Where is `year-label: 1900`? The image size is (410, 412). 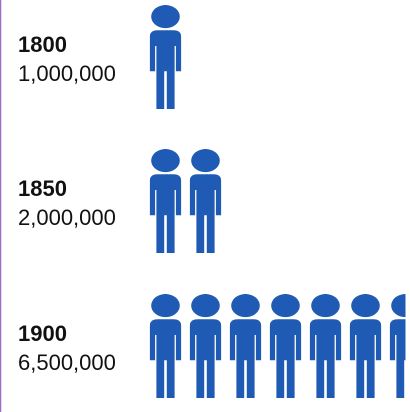
year-label: 1900 is located at coordinates (42, 333).